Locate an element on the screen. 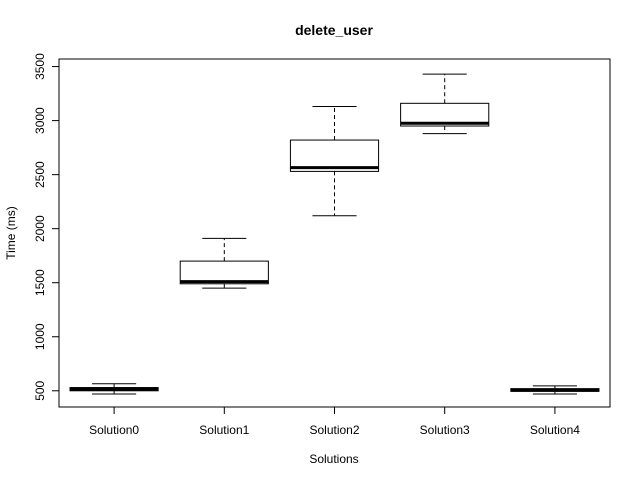 This screenshot has height=480, width=640. x-tick-label: Solution0 is located at coordinates (114, 430).